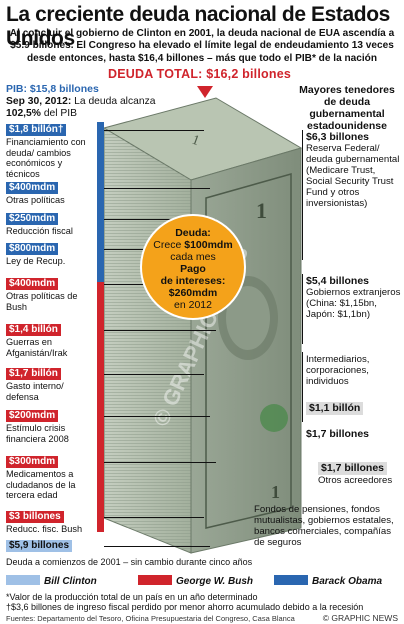  What do you see at coordinates (33, 374) in the screenshot?
I see `debt-item-amount: $1,7 billón` at bounding box center [33, 374].